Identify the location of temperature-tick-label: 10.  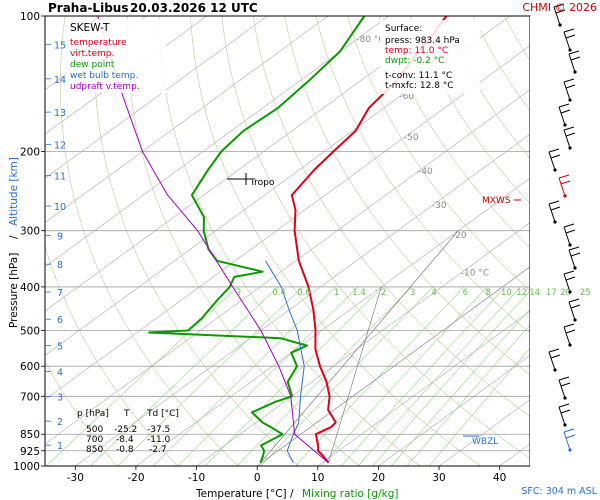
(317, 478).